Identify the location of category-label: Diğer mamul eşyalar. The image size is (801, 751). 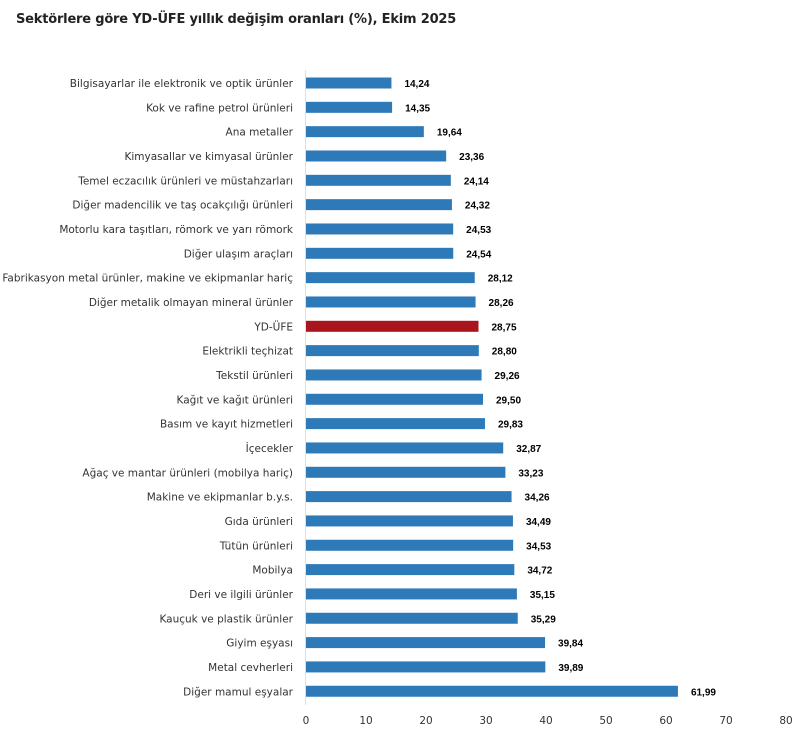
(238, 692).